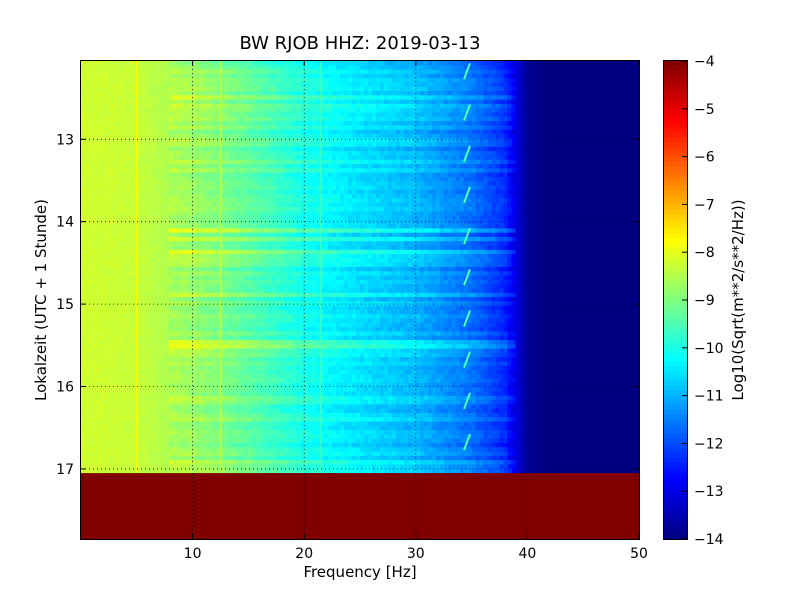 This screenshot has width=800, height=600. What do you see at coordinates (65, 140) in the screenshot?
I see `y-tick-label: 13` at bounding box center [65, 140].